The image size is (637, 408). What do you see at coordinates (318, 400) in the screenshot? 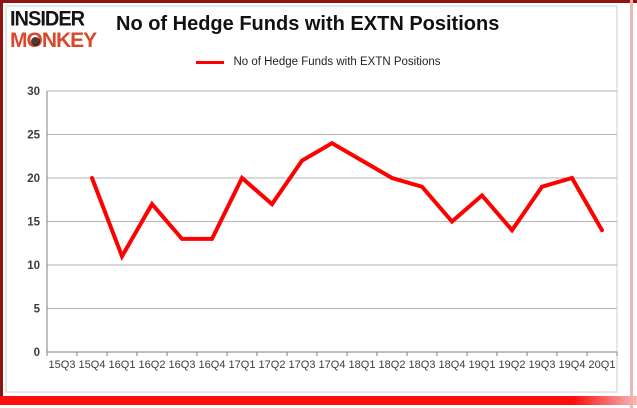
I see `border-bottom-bar` at bounding box center [318, 400].